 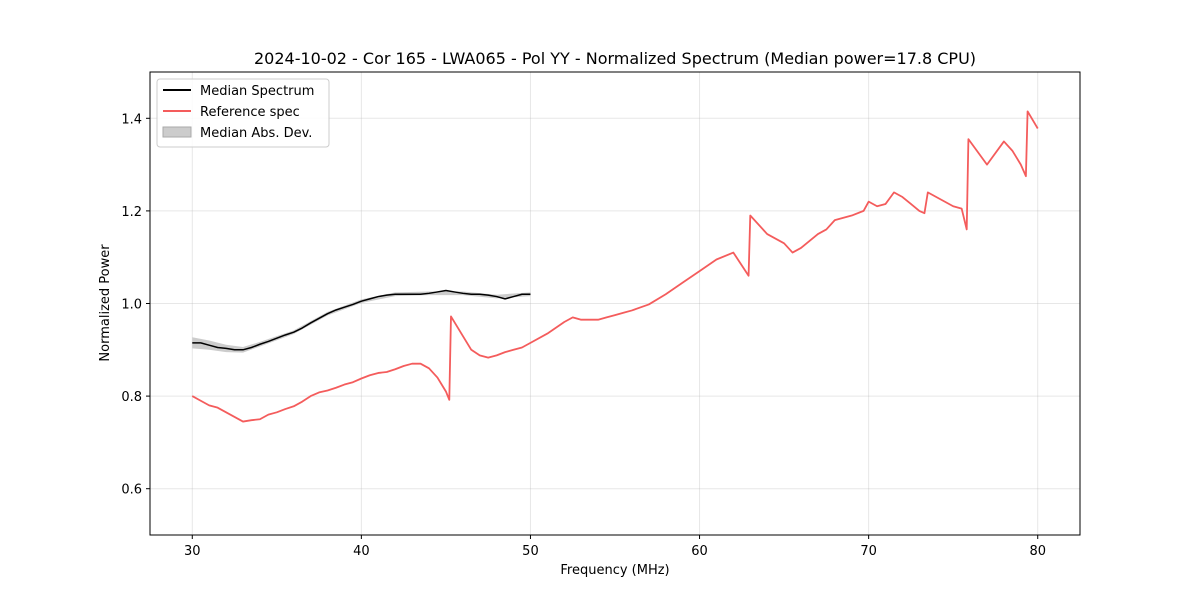 I want to click on y-tick-label: 0.6, so click(x=131, y=490).